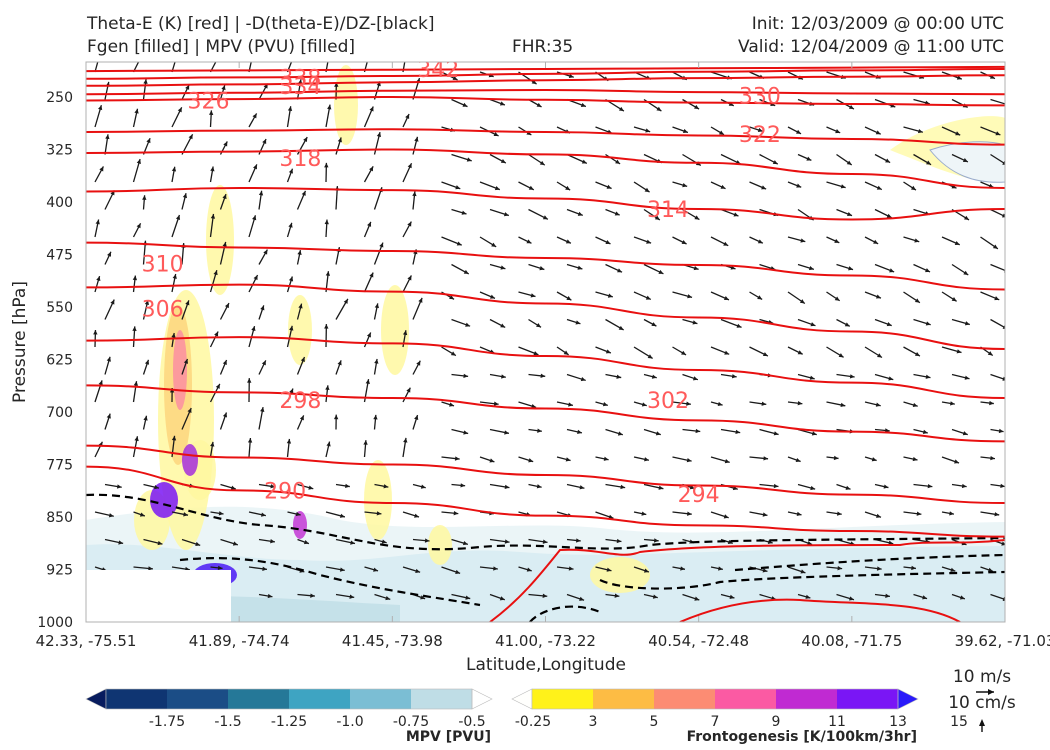 The image size is (1050, 750). What do you see at coordinates (1002, 641) in the screenshot?
I see `x-tick-label: 39.62, -71.03` at bounding box center [1002, 641].